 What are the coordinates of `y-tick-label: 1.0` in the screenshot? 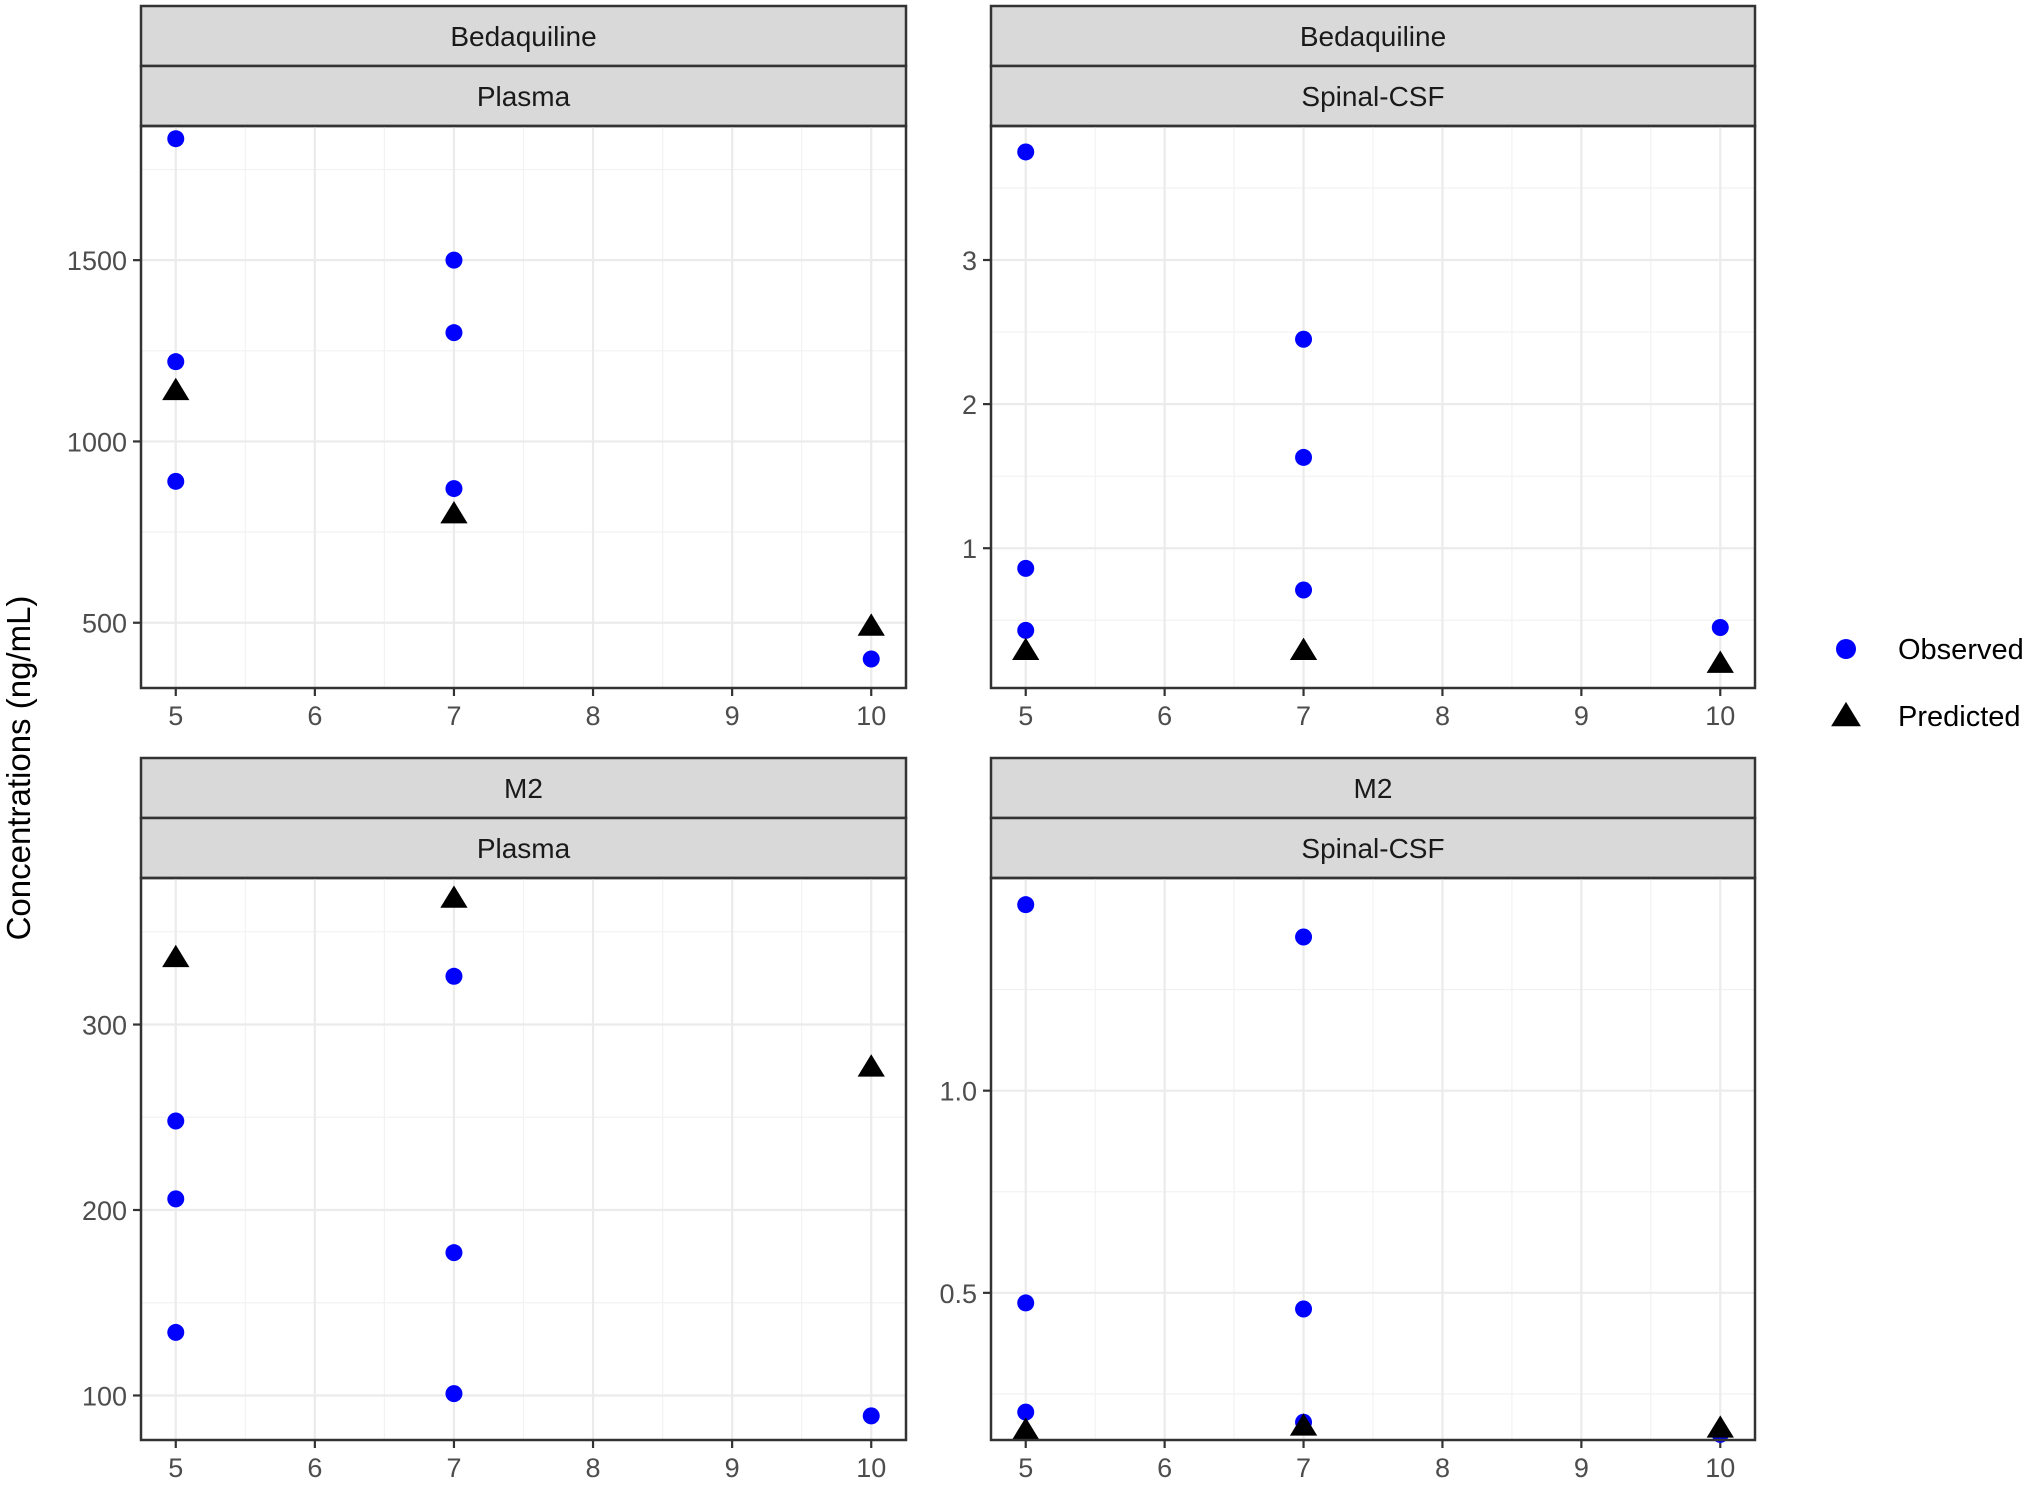 It's located at (958, 1092).